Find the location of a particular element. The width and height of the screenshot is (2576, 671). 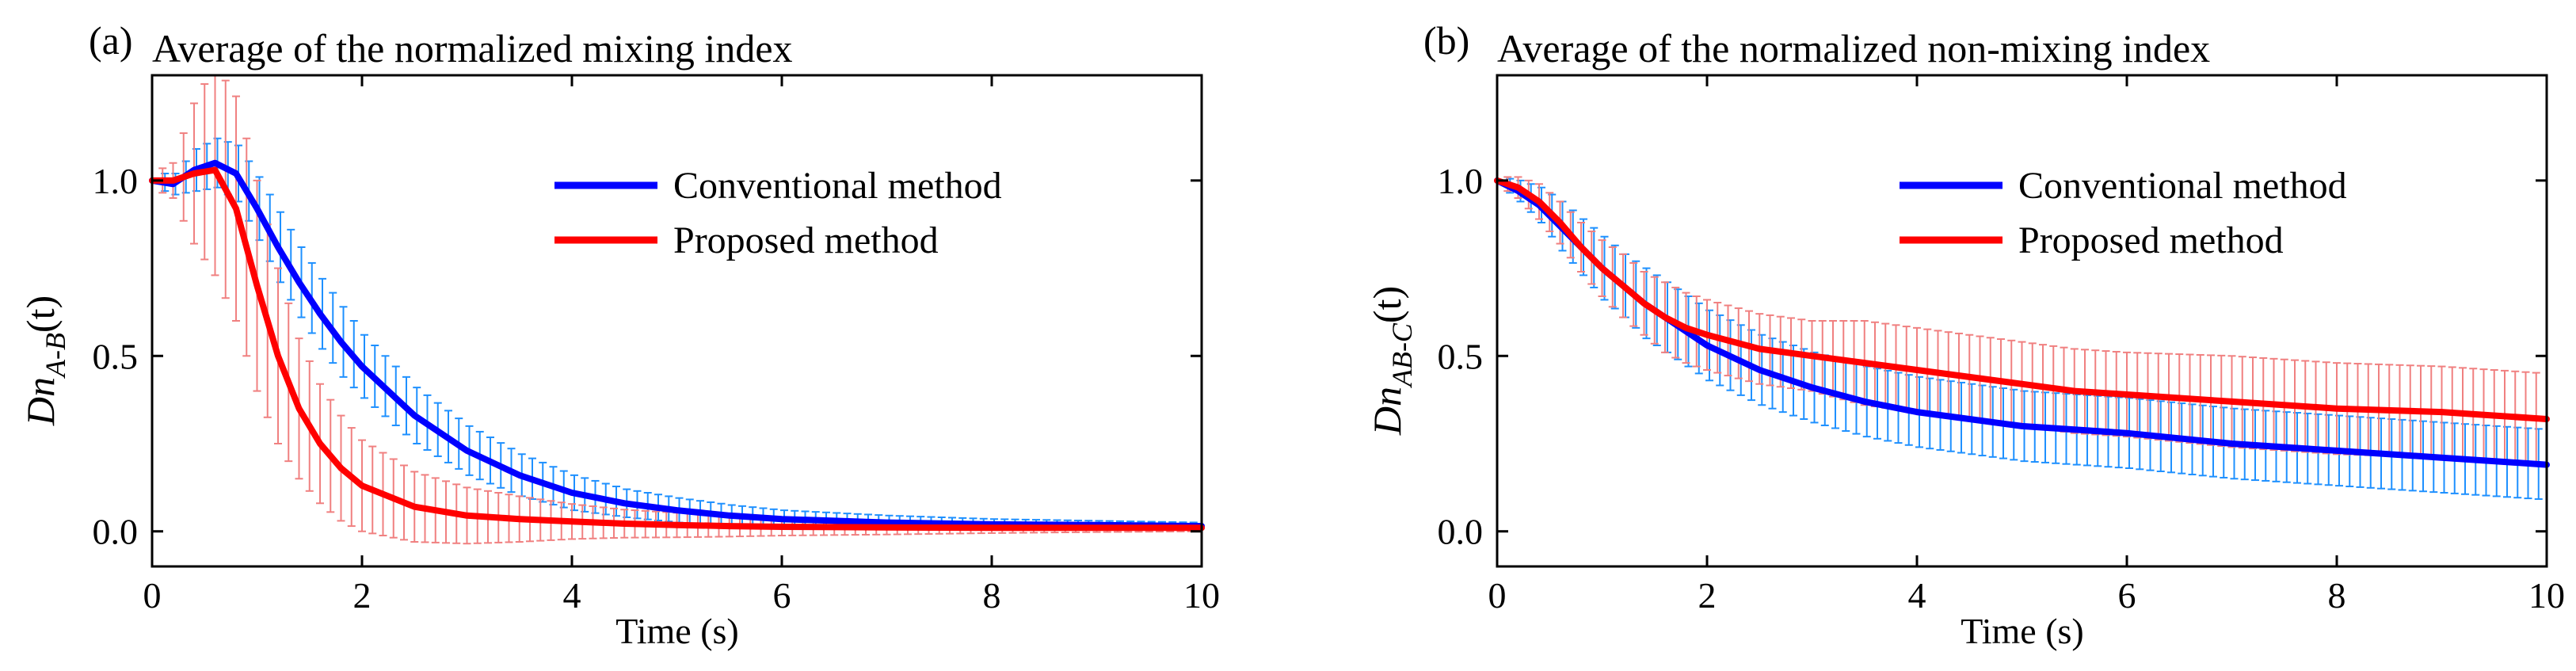

panel-b-ytick-label: 0.5 is located at coordinates (1461, 356).